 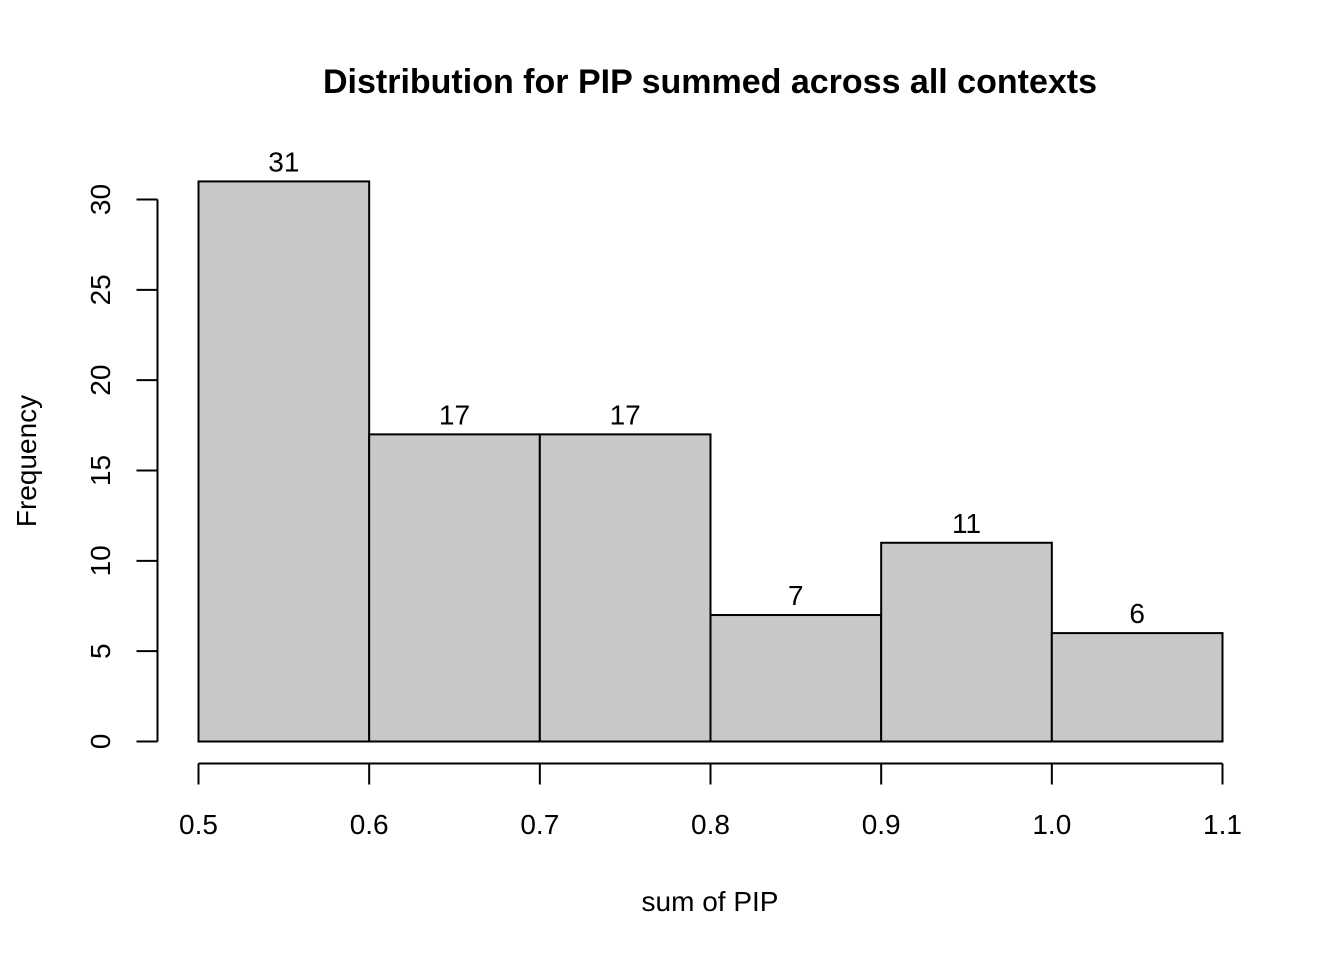 What do you see at coordinates (710, 801) in the screenshot?
I see `x-axis: 0.5 0.6 0.7 0.8 0.9 1.0 1.1` at bounding box center [710, 801].